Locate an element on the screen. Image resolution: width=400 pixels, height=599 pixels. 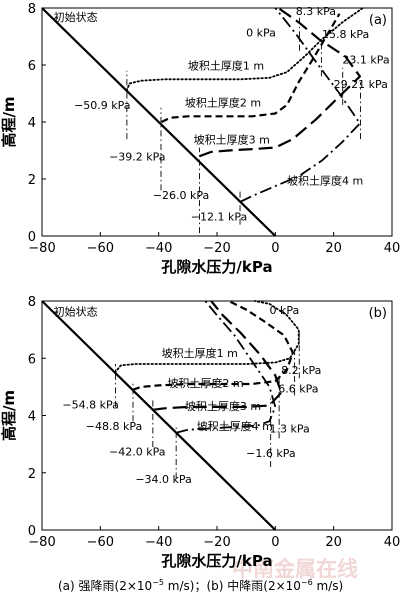
panel-label: (b) is located at coordinates (378, 313).